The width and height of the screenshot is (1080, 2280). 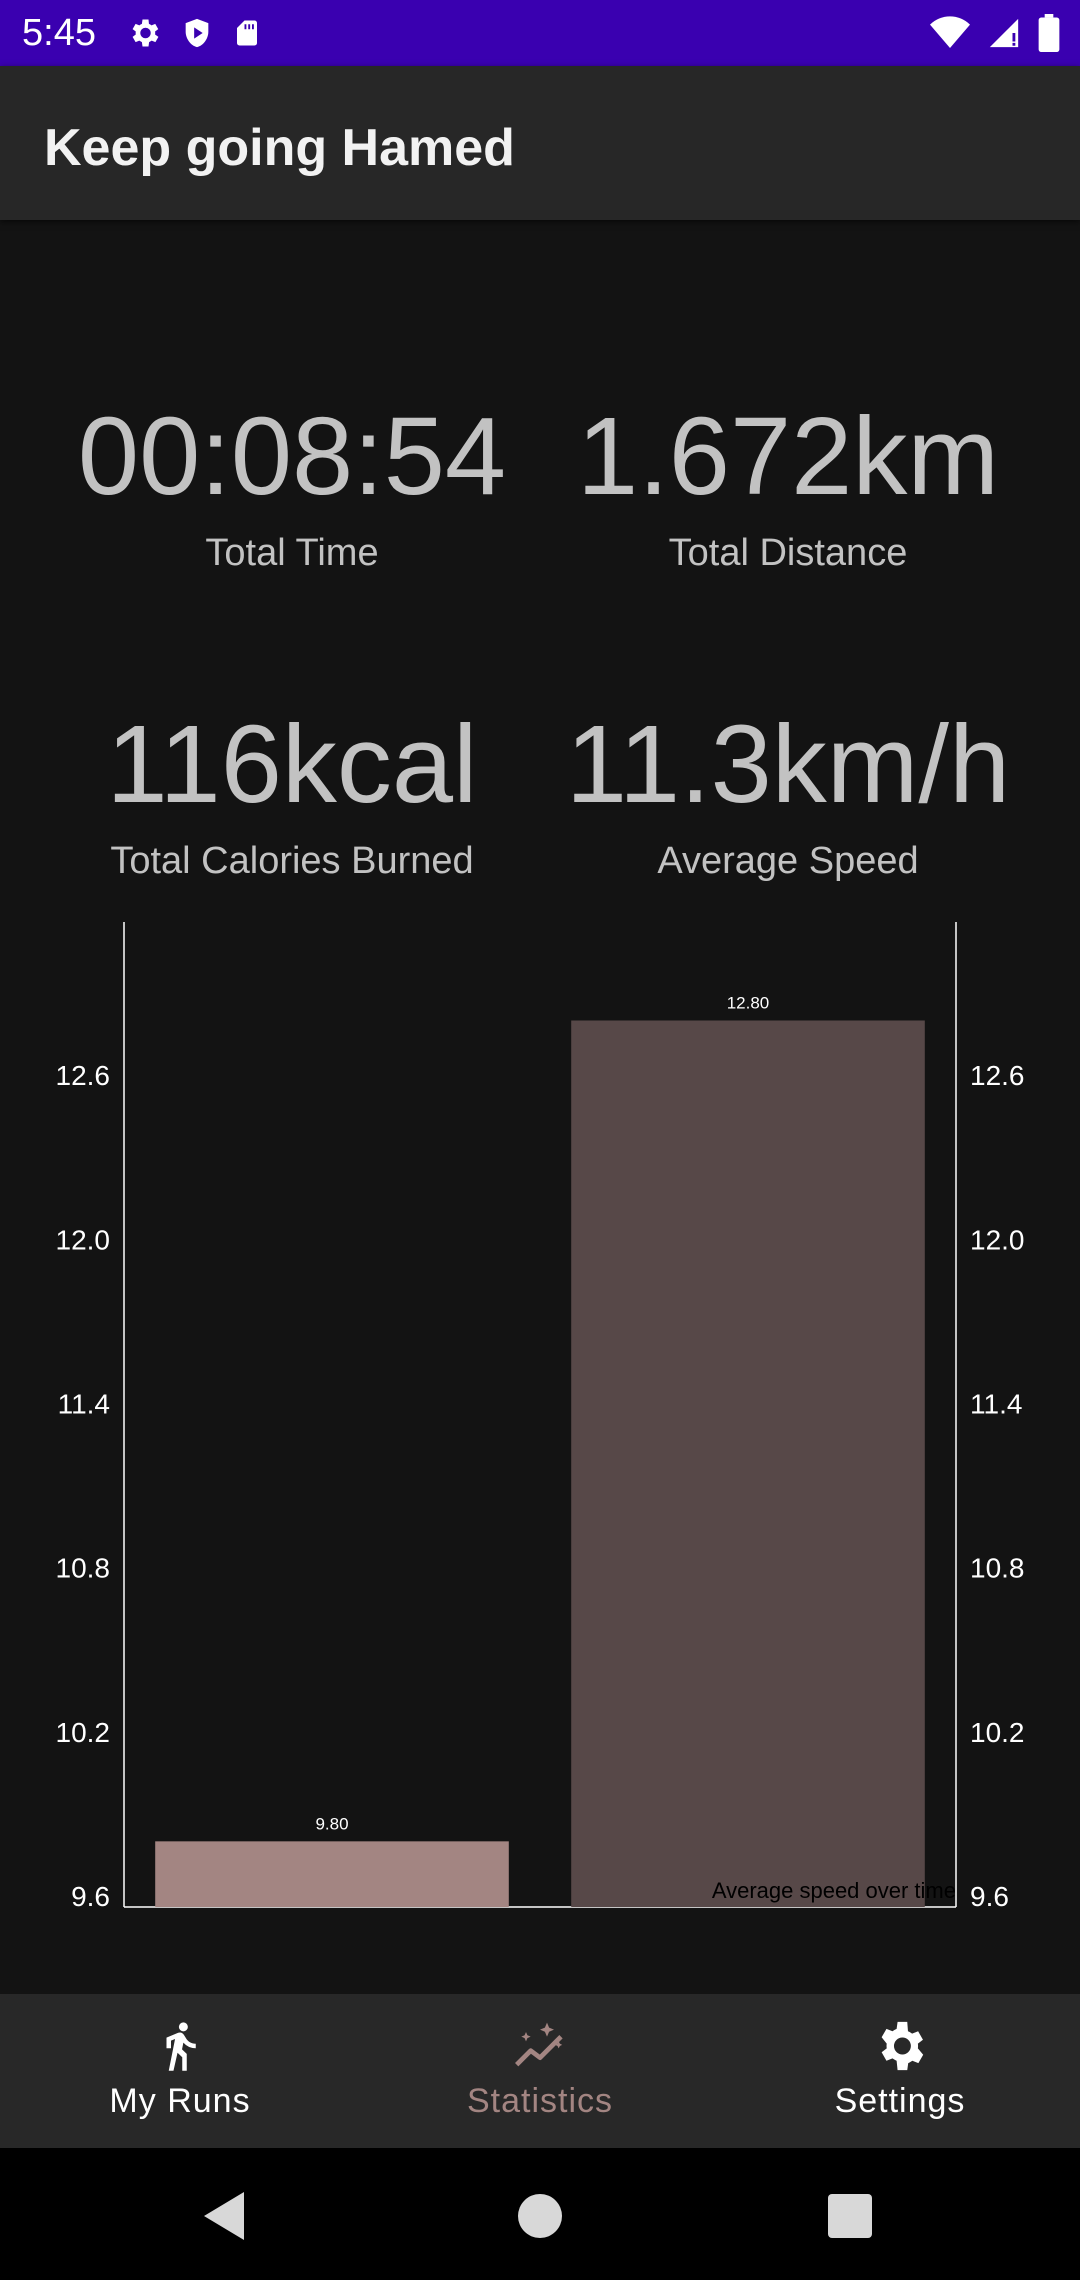 I want to click on stat-value: 11.3km/h, so click(x=788, y=764).